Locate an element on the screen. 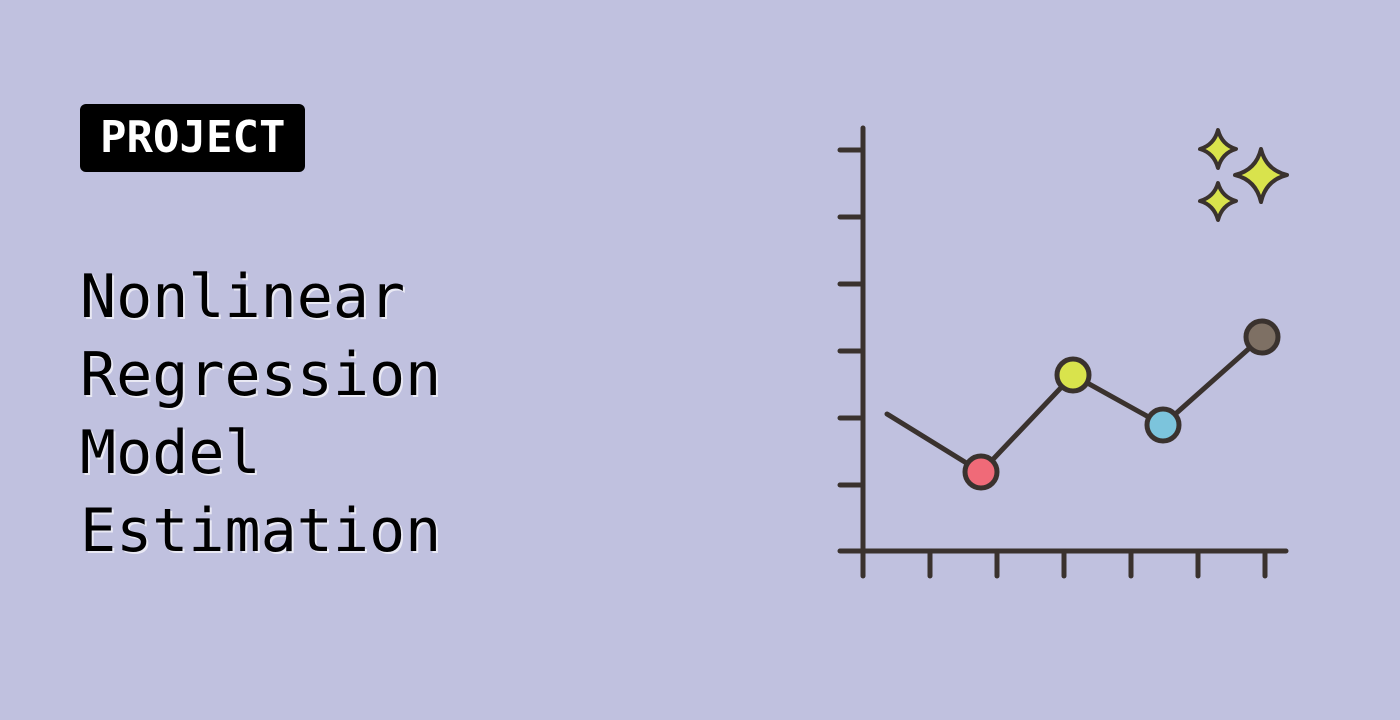 The height and width of the screenshot is (720, 1400). sparkle-large is located at coordinates (1261, 175).